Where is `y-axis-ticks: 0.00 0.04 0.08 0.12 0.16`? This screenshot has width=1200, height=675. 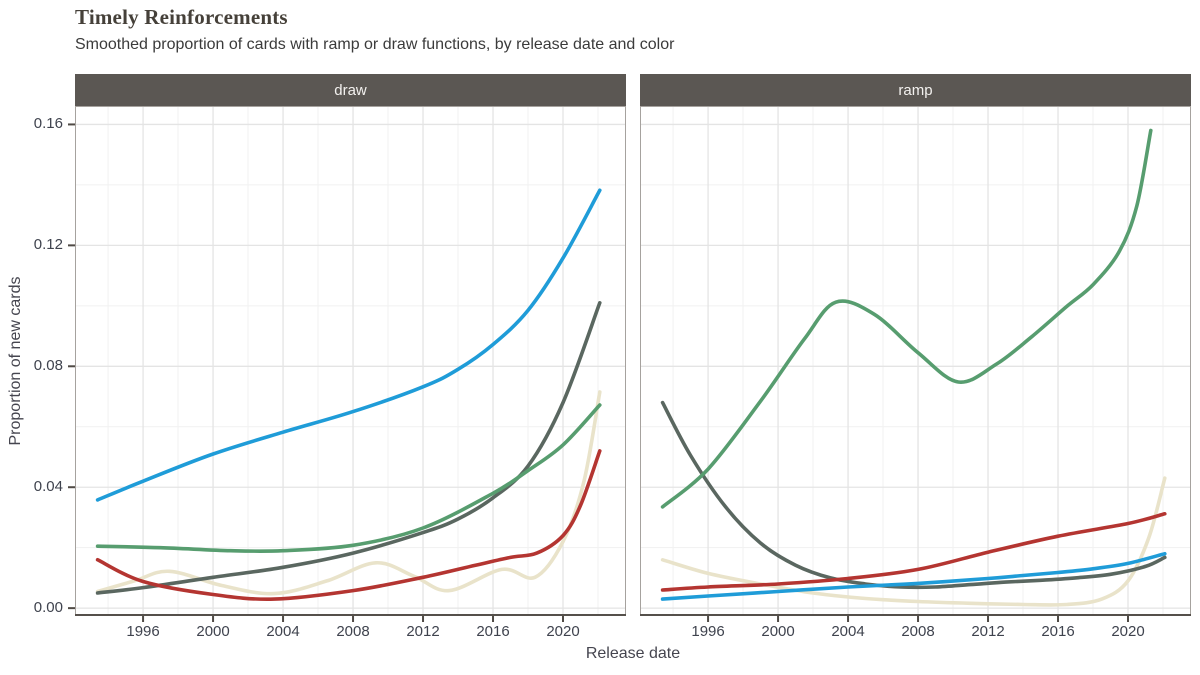
y-axis-ticks: 0.00 0.04 0.08 0.12 0.16 is located at coordinates (38, 361).